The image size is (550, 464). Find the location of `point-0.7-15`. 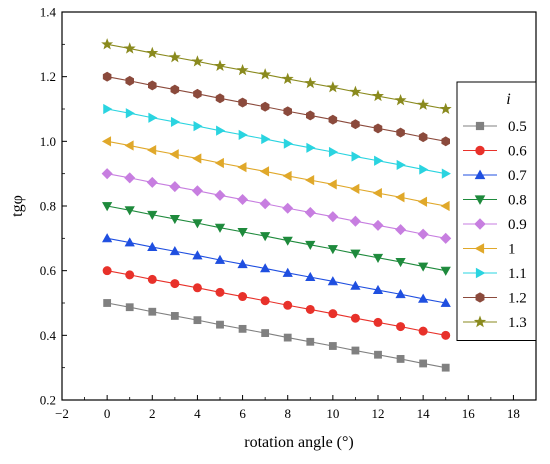

point-0.7-15 is located at coordinates (445, 302).